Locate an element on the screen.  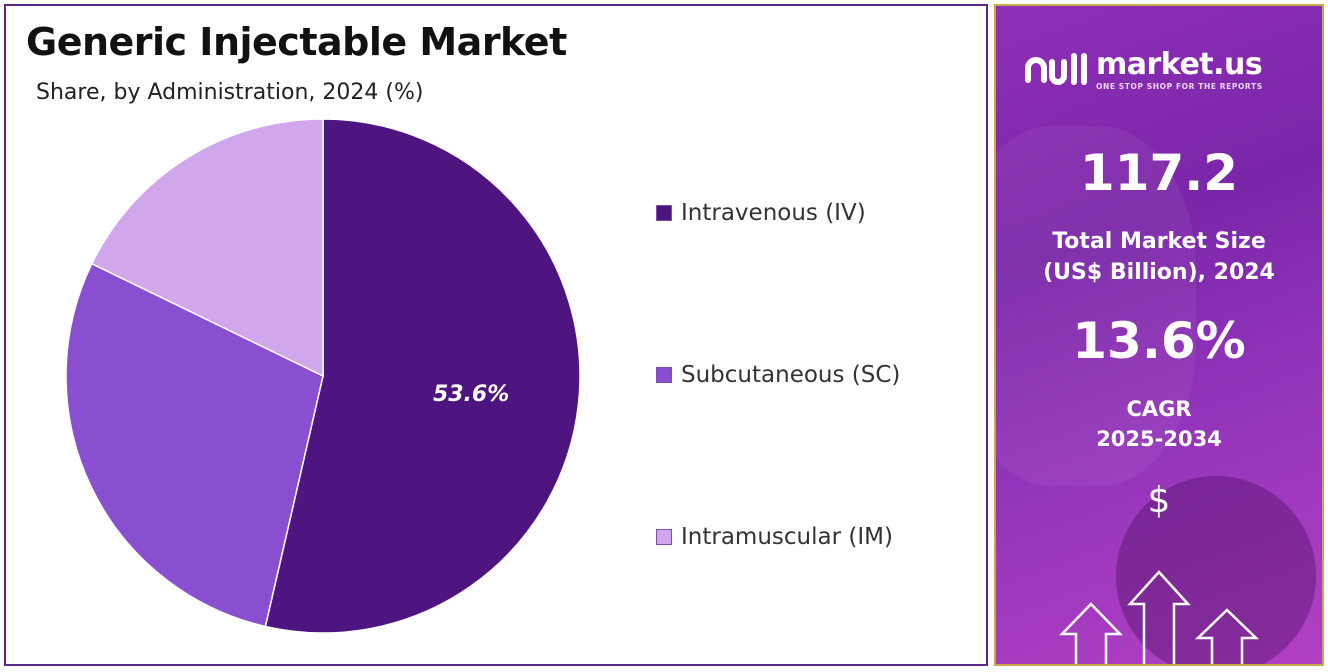
pie-data-label: 53.6% is located at coordinates (471, 394).